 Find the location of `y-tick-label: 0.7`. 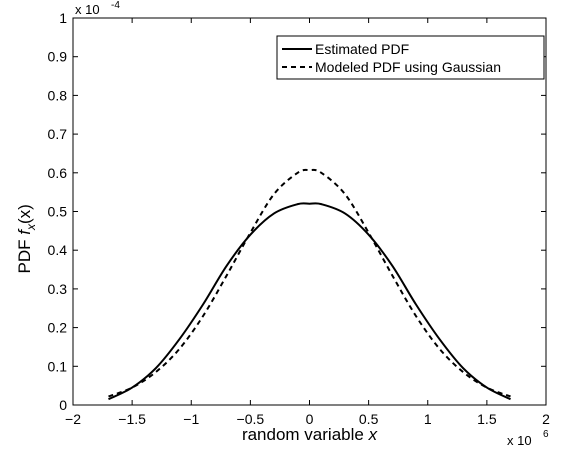

y-tick-label: 0.7 is located at coordinates (58, 134).